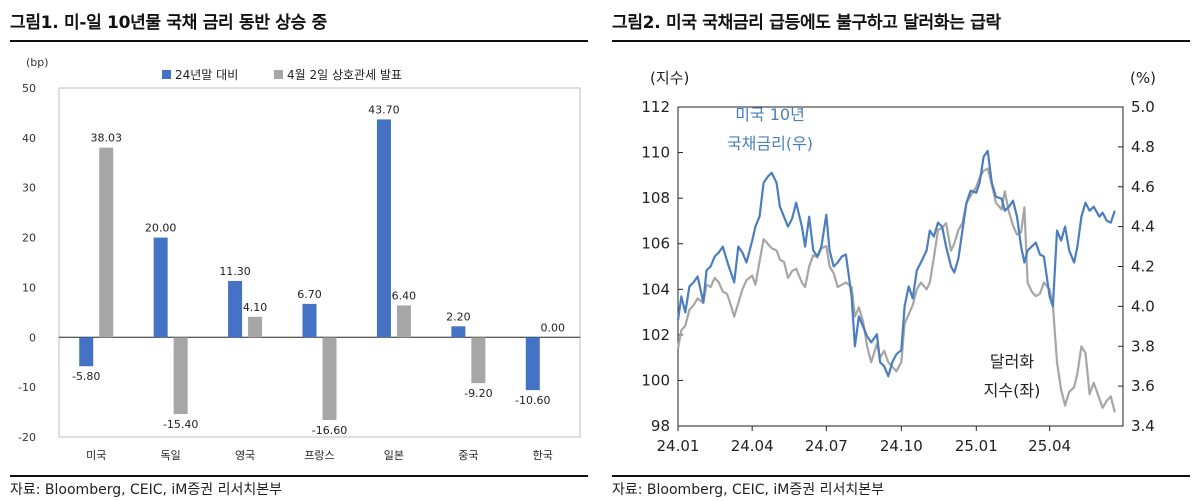  Describe the element at coordinates (655, 153) in the screenshot. I see `left-tick-label: 110` at that location.